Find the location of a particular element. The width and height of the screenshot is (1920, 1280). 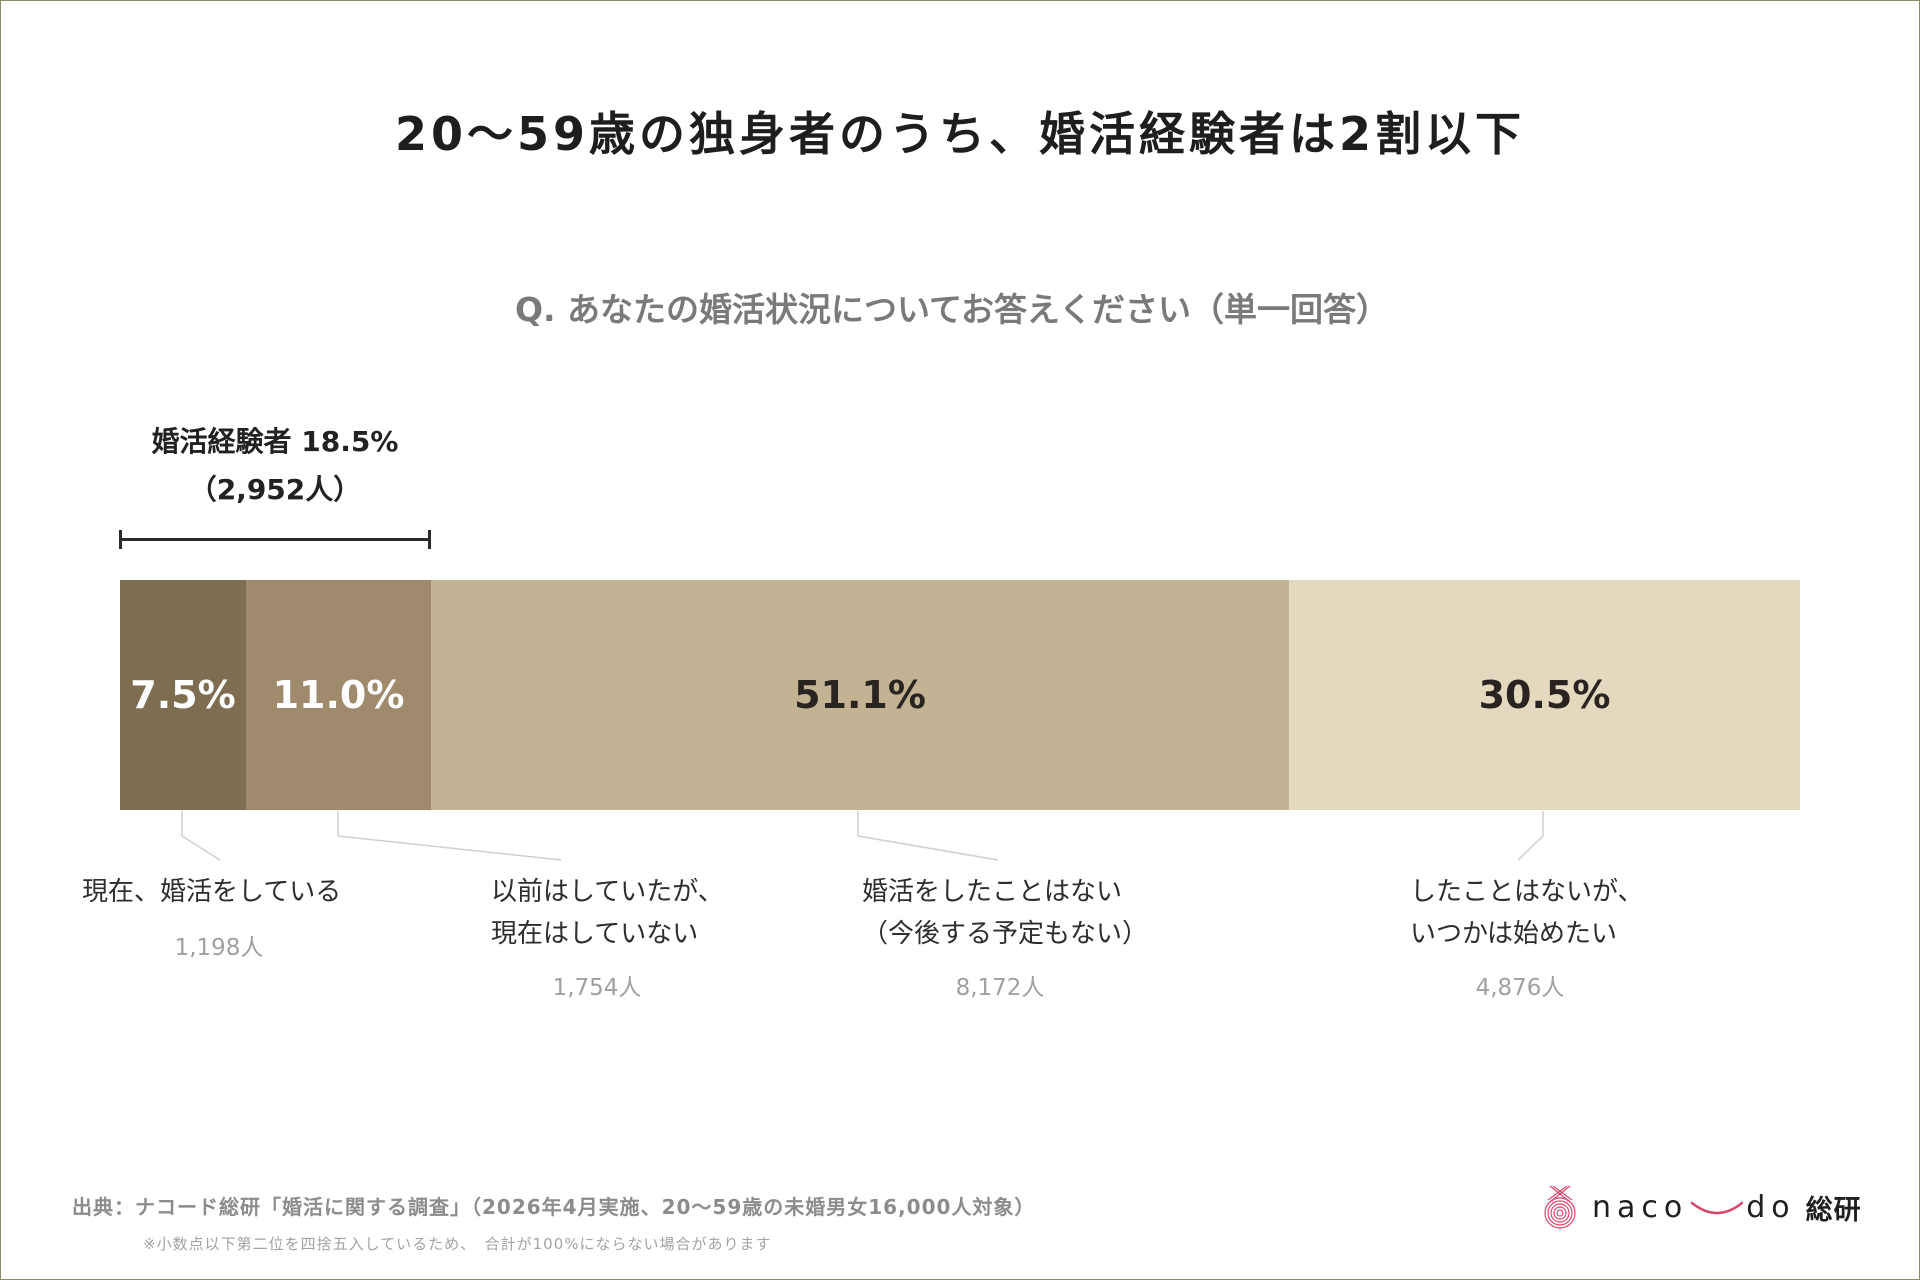

segment-value-label: 11.0% is located at coordinates (338, 695).